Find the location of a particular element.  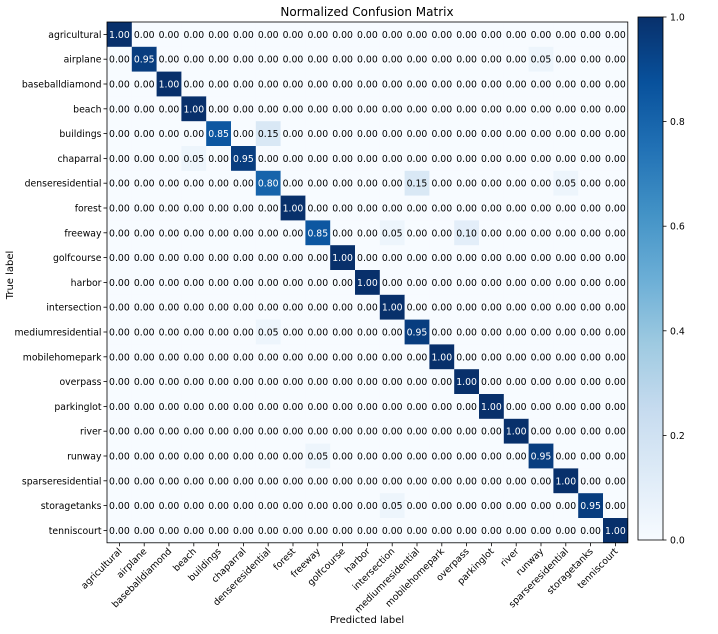

y-tick-label: storagetanks is located at coordinates (71, 506).